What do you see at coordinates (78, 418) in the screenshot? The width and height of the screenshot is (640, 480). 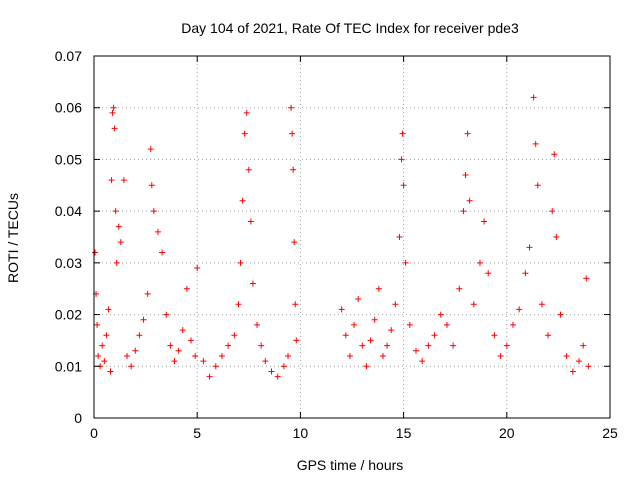 I see `y-tick-label: 0` at bounding box center [78, 418].